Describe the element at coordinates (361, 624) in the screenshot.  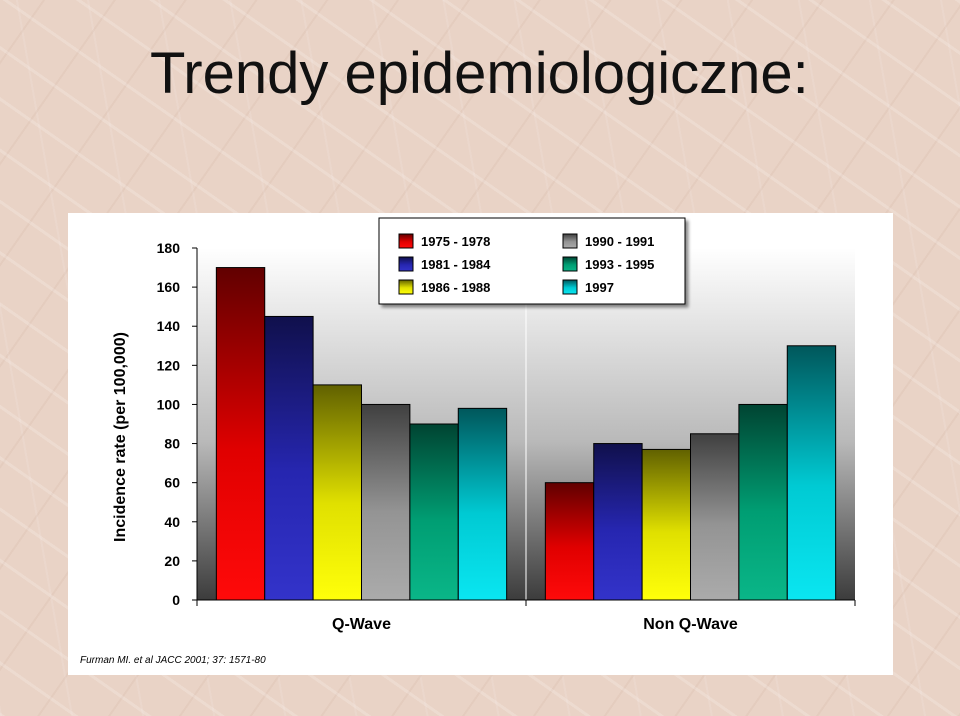
I see `x-category-label: Q-Wave` at that location.